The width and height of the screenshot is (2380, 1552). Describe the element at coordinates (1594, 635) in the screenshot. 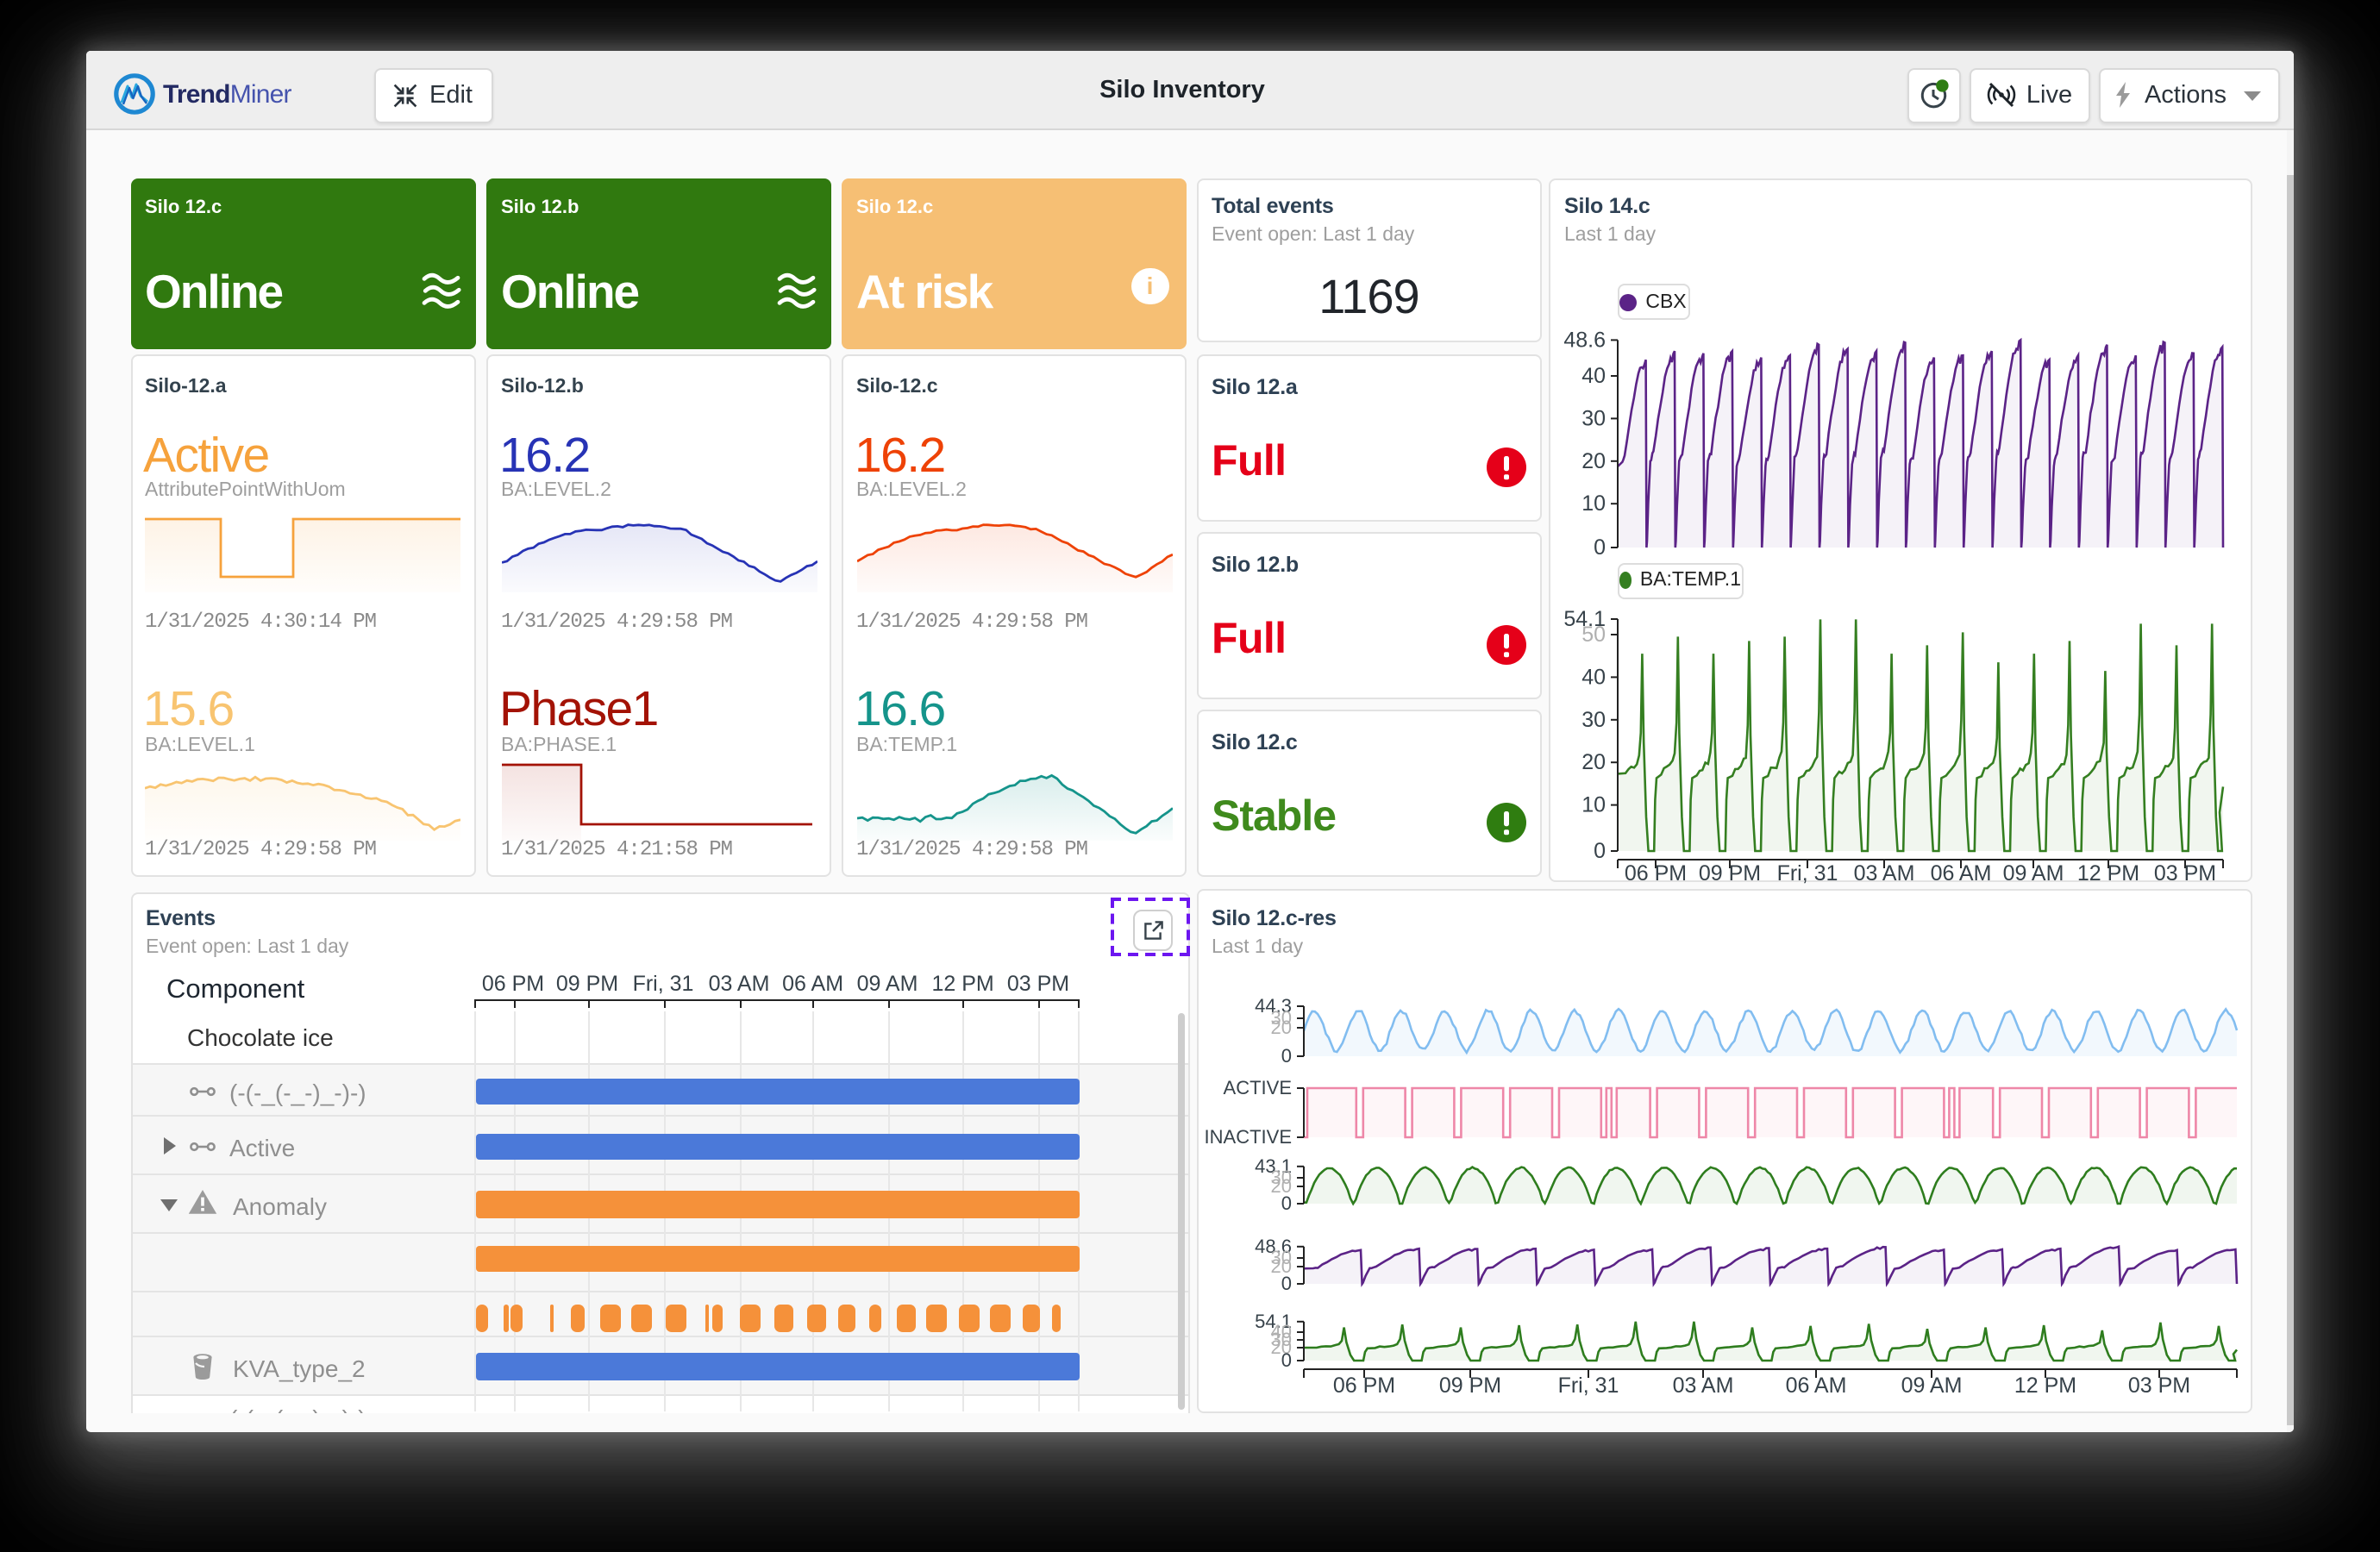

I see `svg-text: 50` at that location.